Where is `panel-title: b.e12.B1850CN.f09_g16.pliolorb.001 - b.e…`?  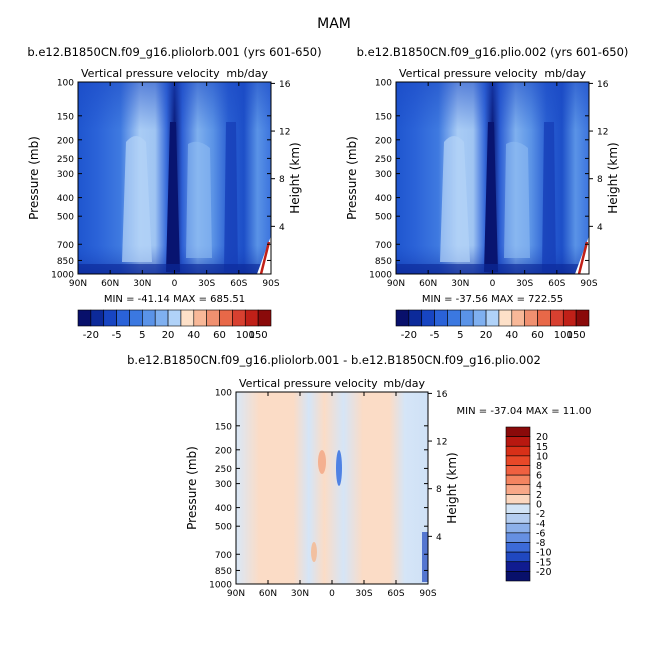 panel-title: b.e12.B1850CN.f09_g16.pliolorb.001 - b.e… is located at coordinates (334, 360).